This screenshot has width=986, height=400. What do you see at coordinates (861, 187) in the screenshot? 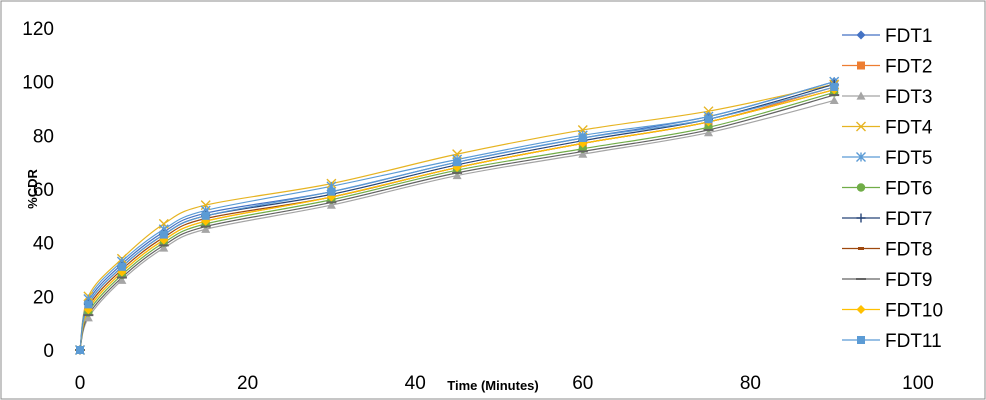
I see `legend-marker-fdt6` at bounding box center [861, 187].